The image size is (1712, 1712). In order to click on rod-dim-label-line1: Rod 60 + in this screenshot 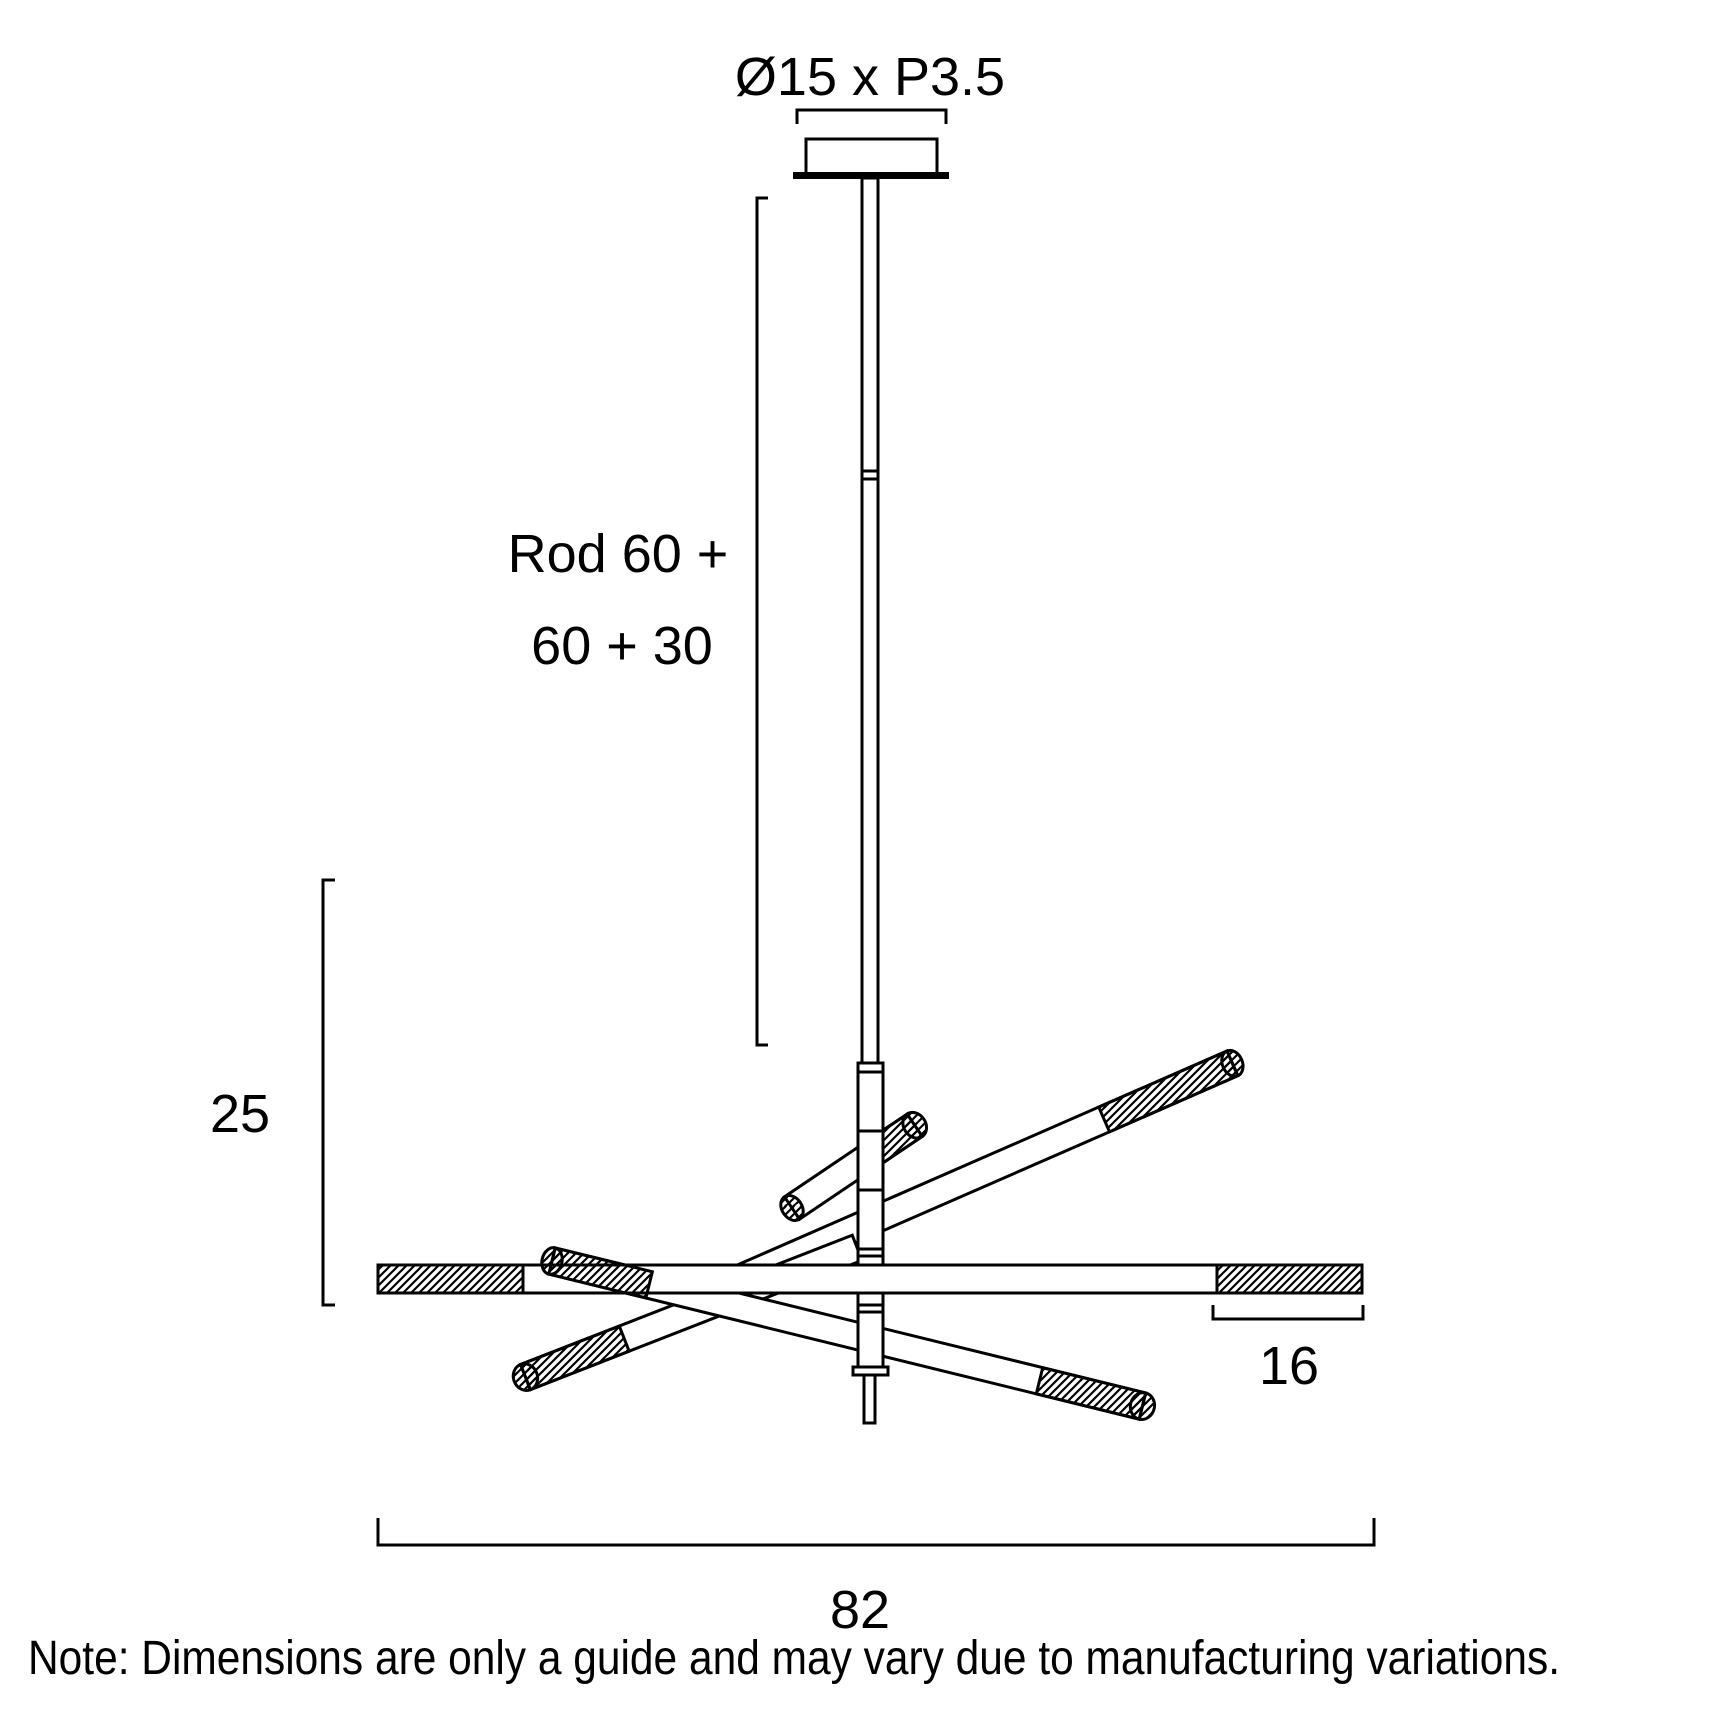, I will do `click(618, 554)`.